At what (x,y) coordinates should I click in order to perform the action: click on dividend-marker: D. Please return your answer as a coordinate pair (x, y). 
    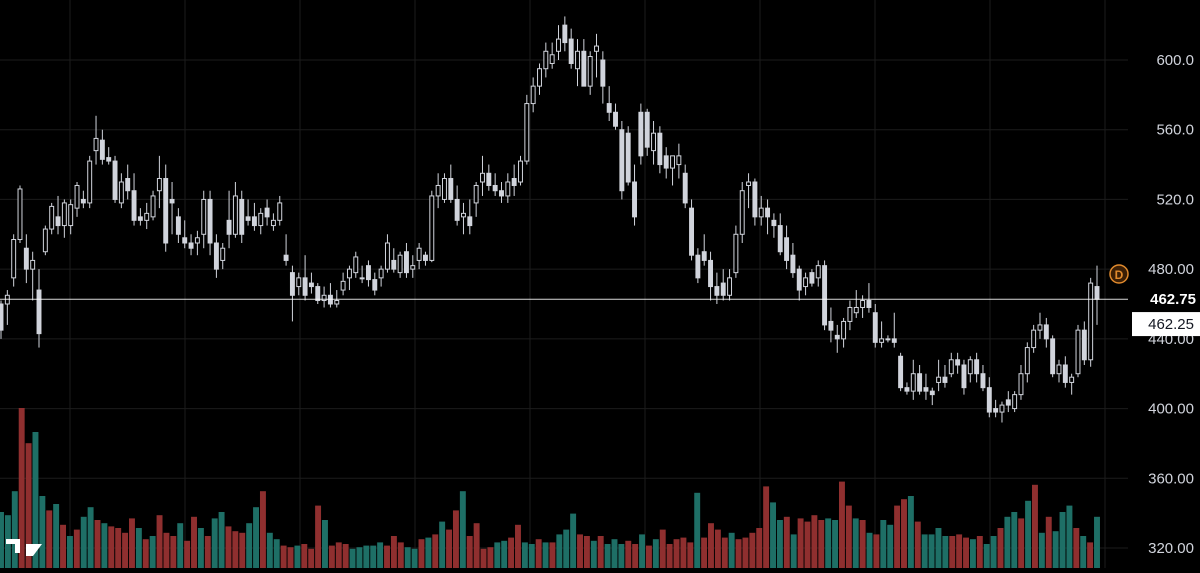
    Looking at the image, I should click on (1119, 274).